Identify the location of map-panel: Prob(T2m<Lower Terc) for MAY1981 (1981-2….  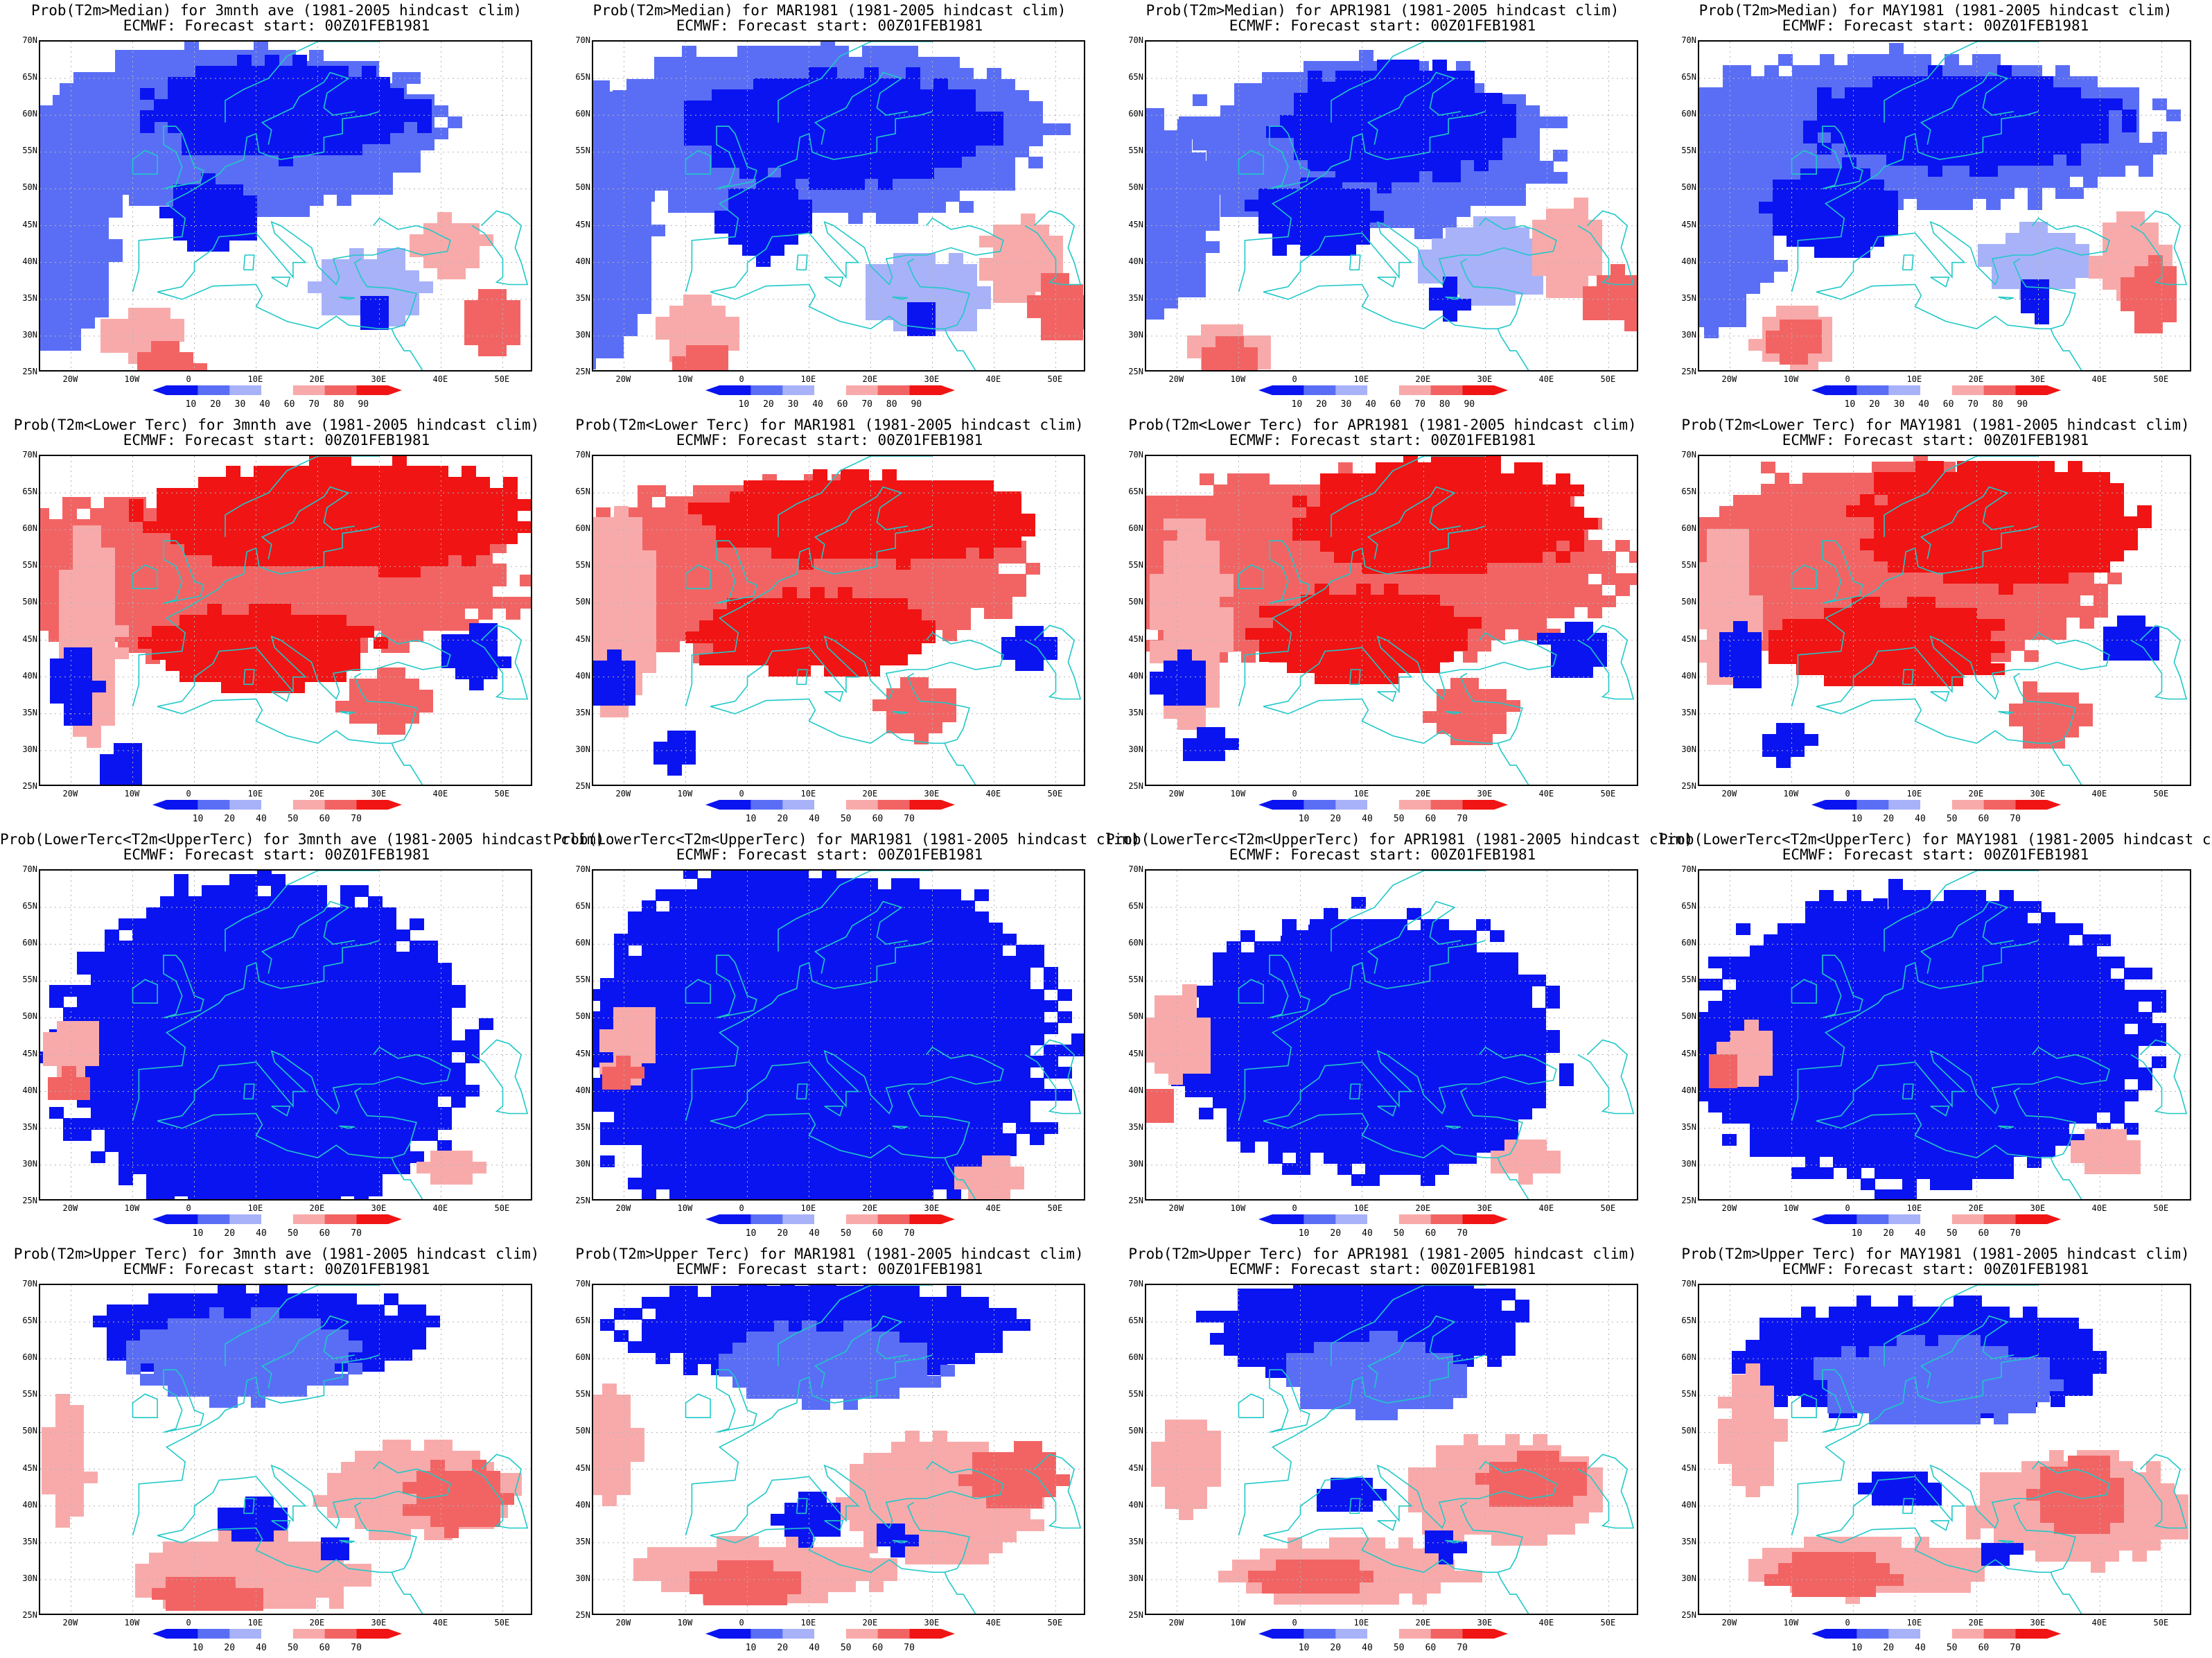
(1936, 622).